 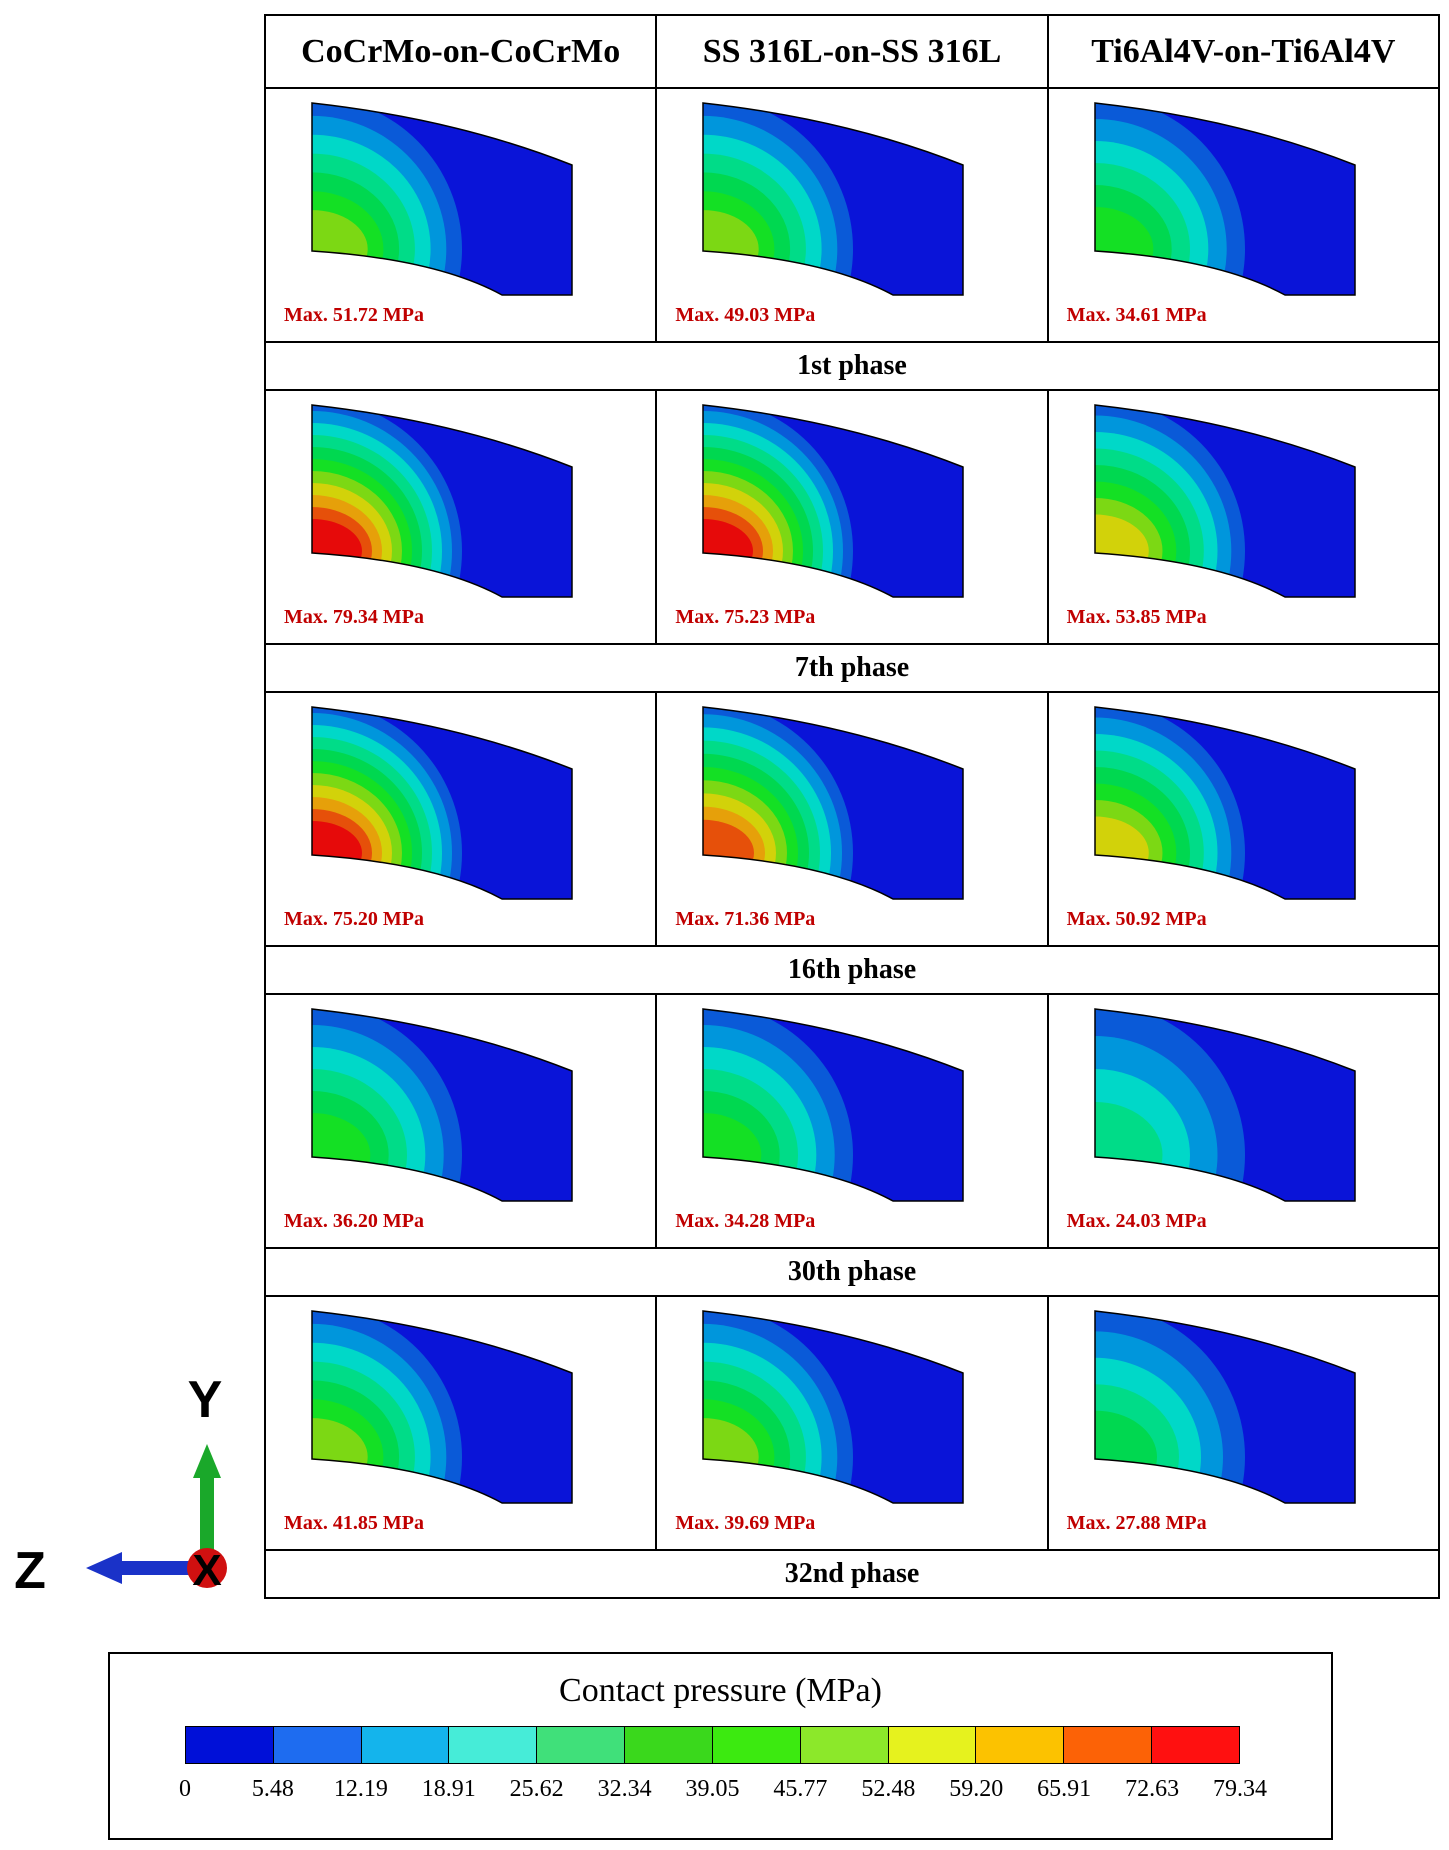 What do you see at coordinates (745, 1523) in the screenshot?
I see `max-pressure-label: Max. 39.69 MPa` at bounding box center [745, 1523].